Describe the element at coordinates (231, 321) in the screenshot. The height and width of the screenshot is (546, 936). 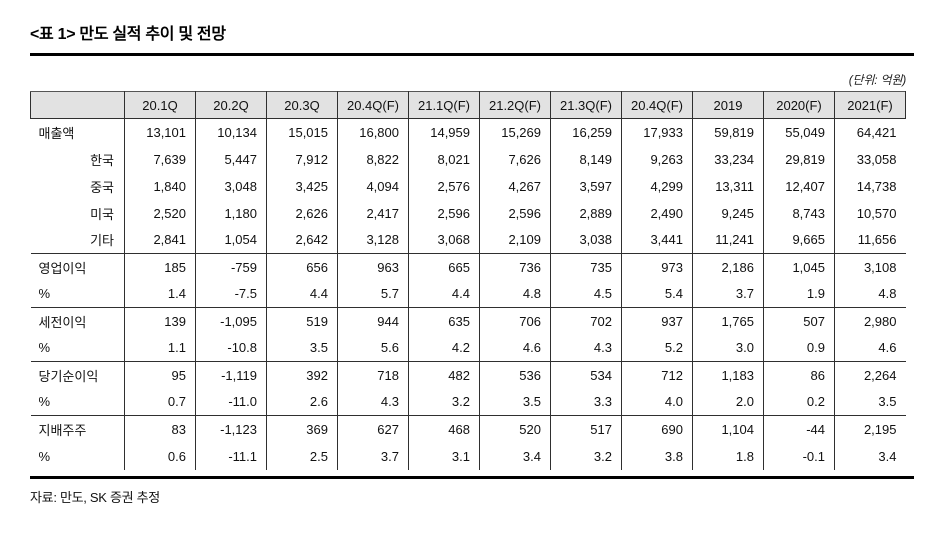
I see `cell: -1,095` at that location.